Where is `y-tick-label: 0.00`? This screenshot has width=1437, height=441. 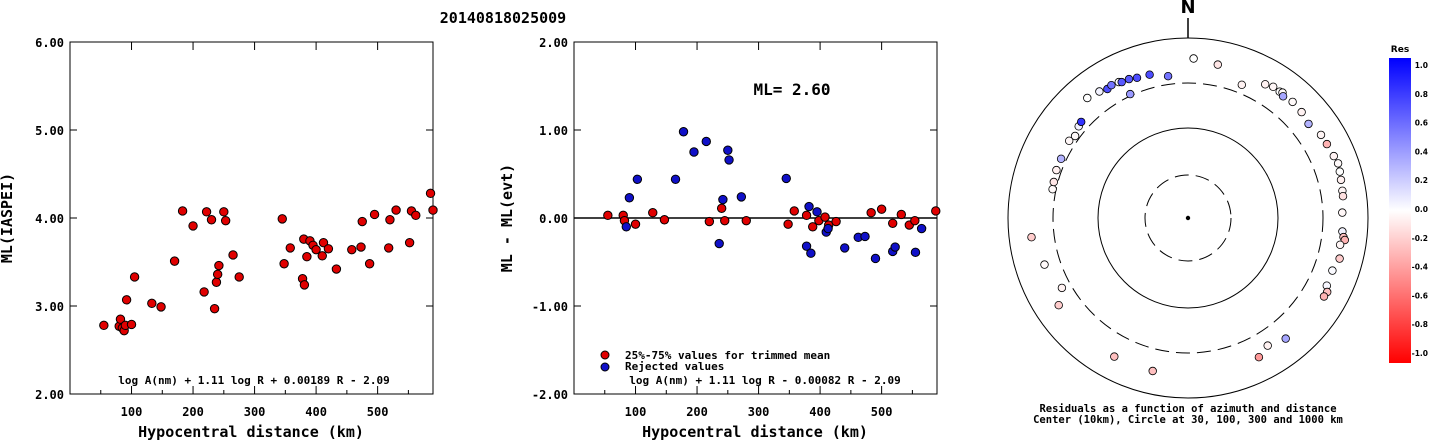
y-tick-label: 0.00 is located at coordinates (553, 219).